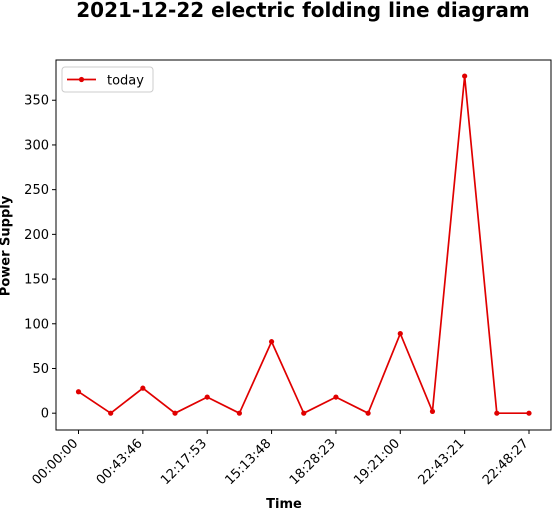  I want to click on y-tick-label: 0, so click(45, 414).